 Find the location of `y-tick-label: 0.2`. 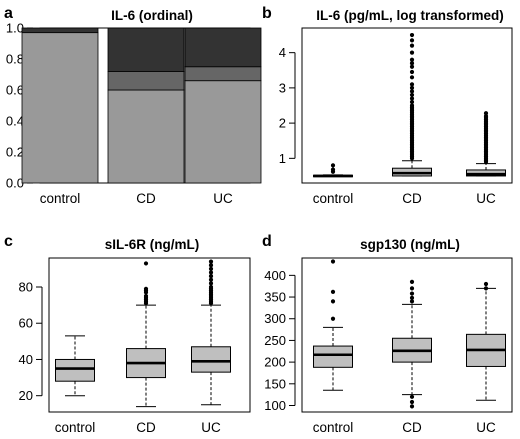

y-tick-label: 0.2 is located at coordinates (15, 152).